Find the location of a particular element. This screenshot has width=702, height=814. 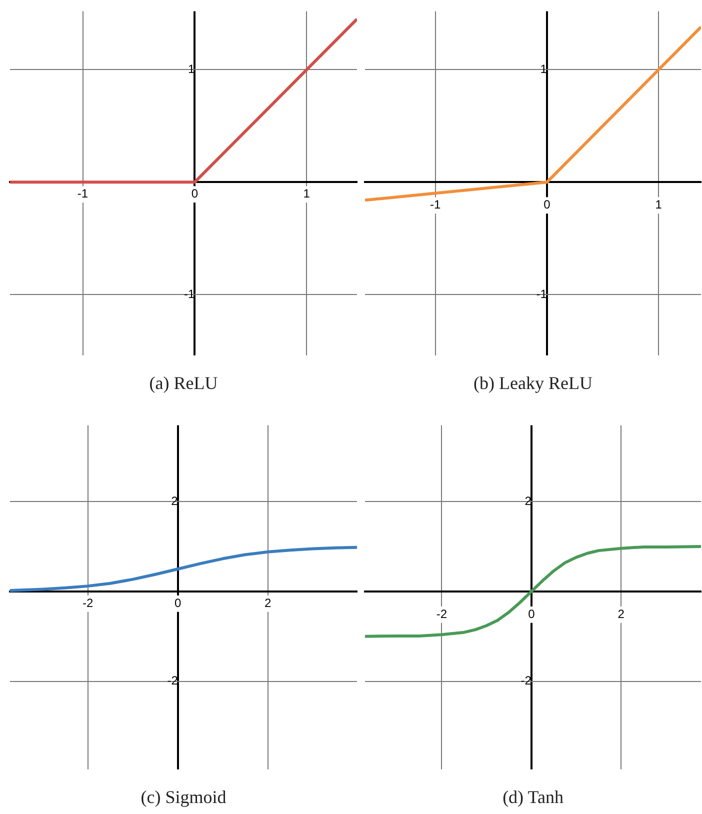

text: (c) Sigmoid is located at coordinates (183, 796).